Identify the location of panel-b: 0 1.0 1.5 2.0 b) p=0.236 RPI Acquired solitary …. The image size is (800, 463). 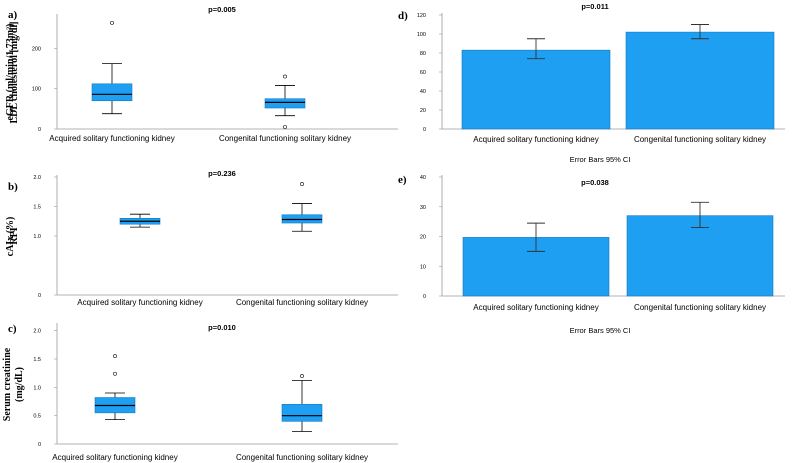
(203, 238).